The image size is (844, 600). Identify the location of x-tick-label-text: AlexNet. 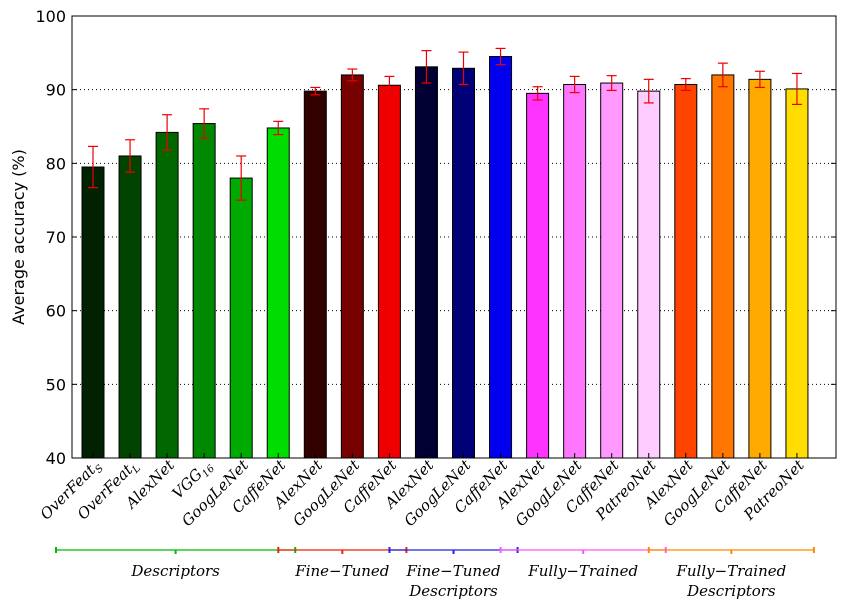
(150, 484).